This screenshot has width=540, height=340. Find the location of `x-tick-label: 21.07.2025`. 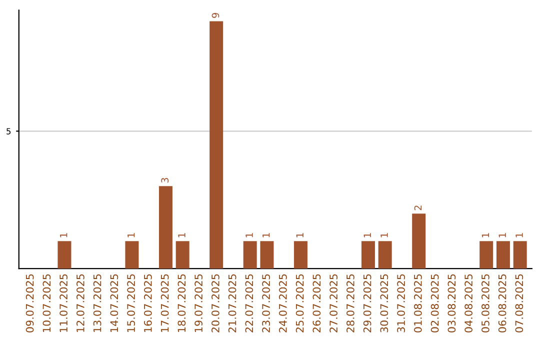

x-tick-label: 21.07.2025 is located at coordinates (232, 303).